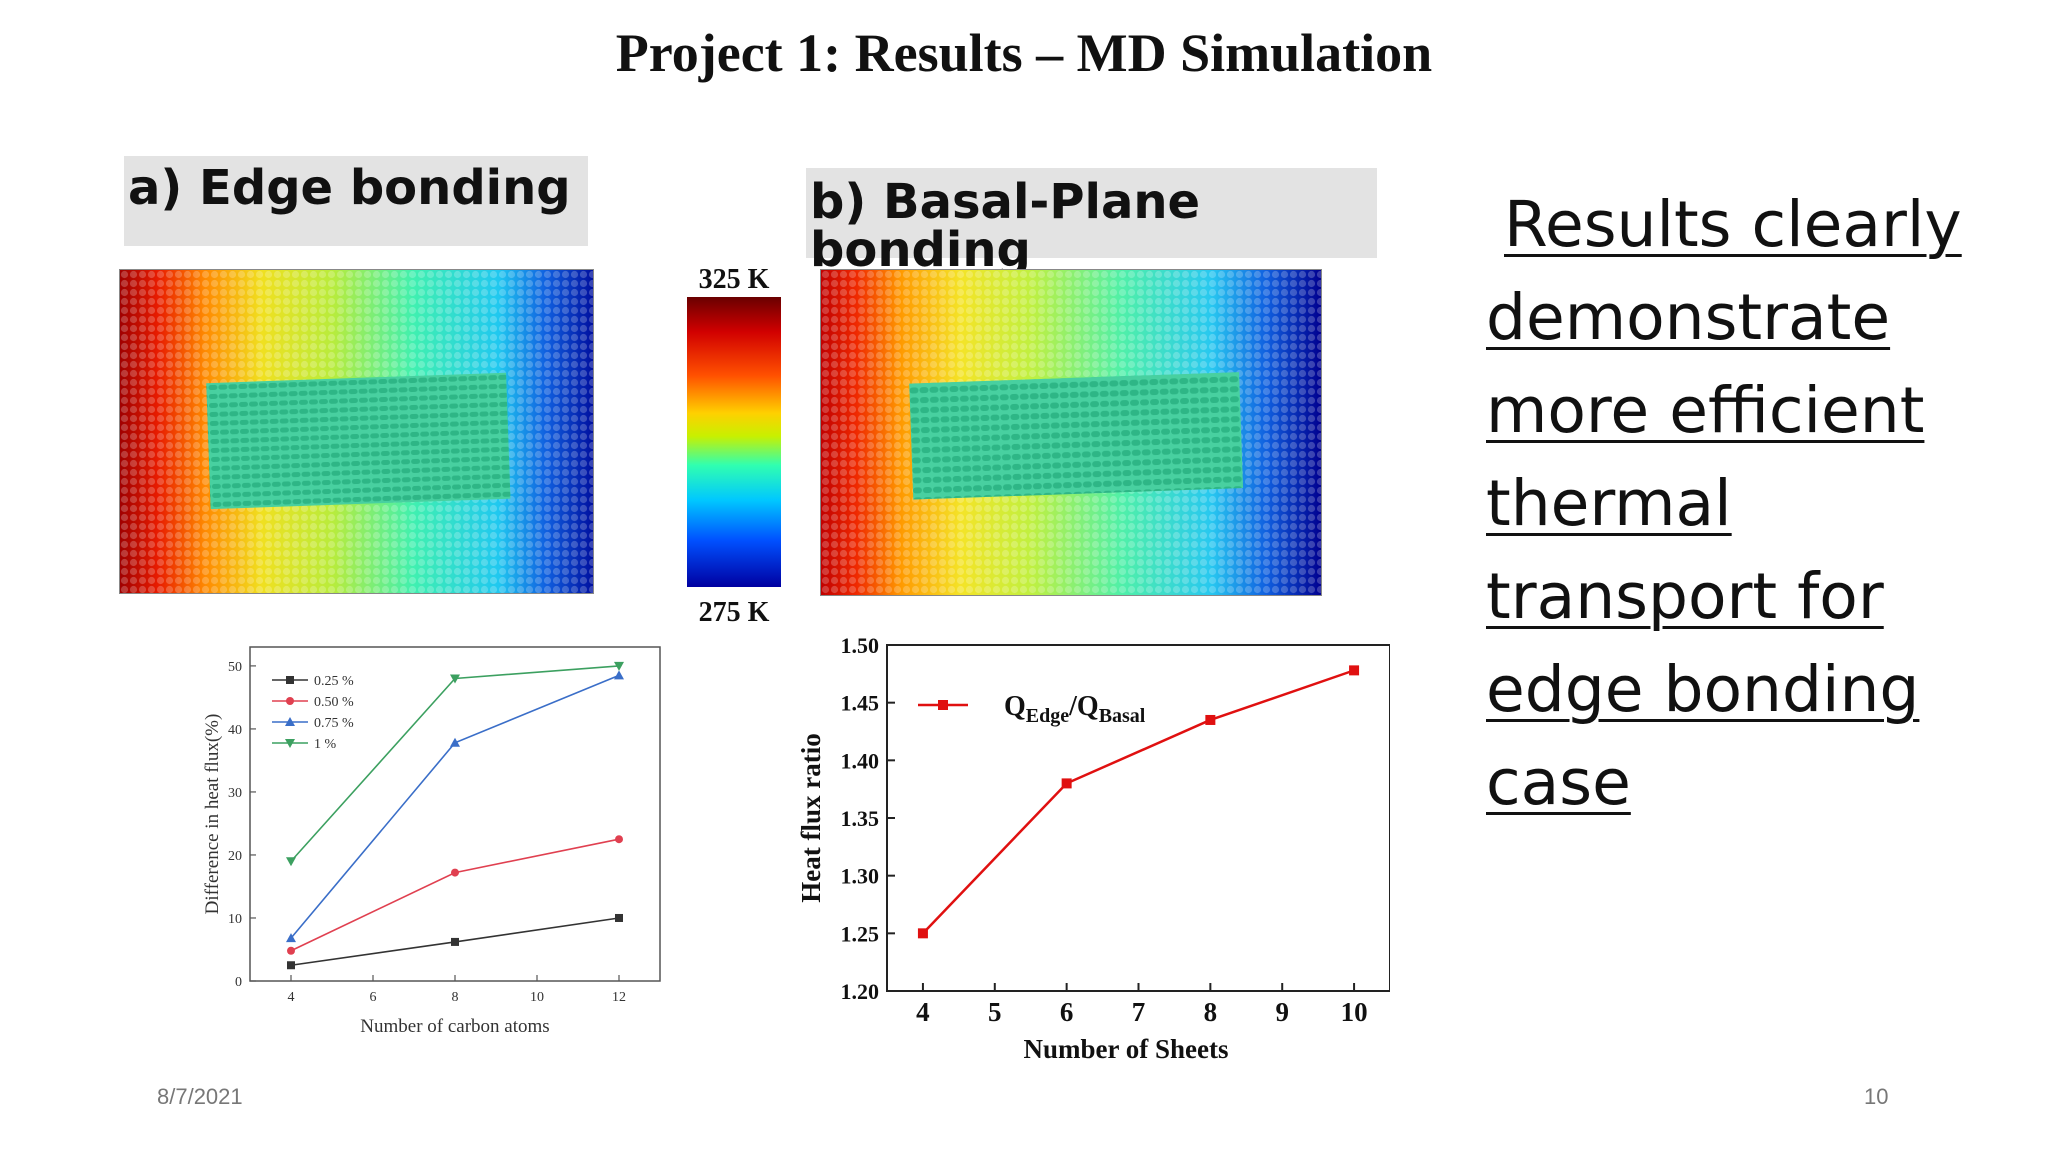 The height and width of the screenshot is (1152, 2048). Describe the element at coordinates (238, 982) in the screenshot. I see `y-tick-label: 0` at that location.